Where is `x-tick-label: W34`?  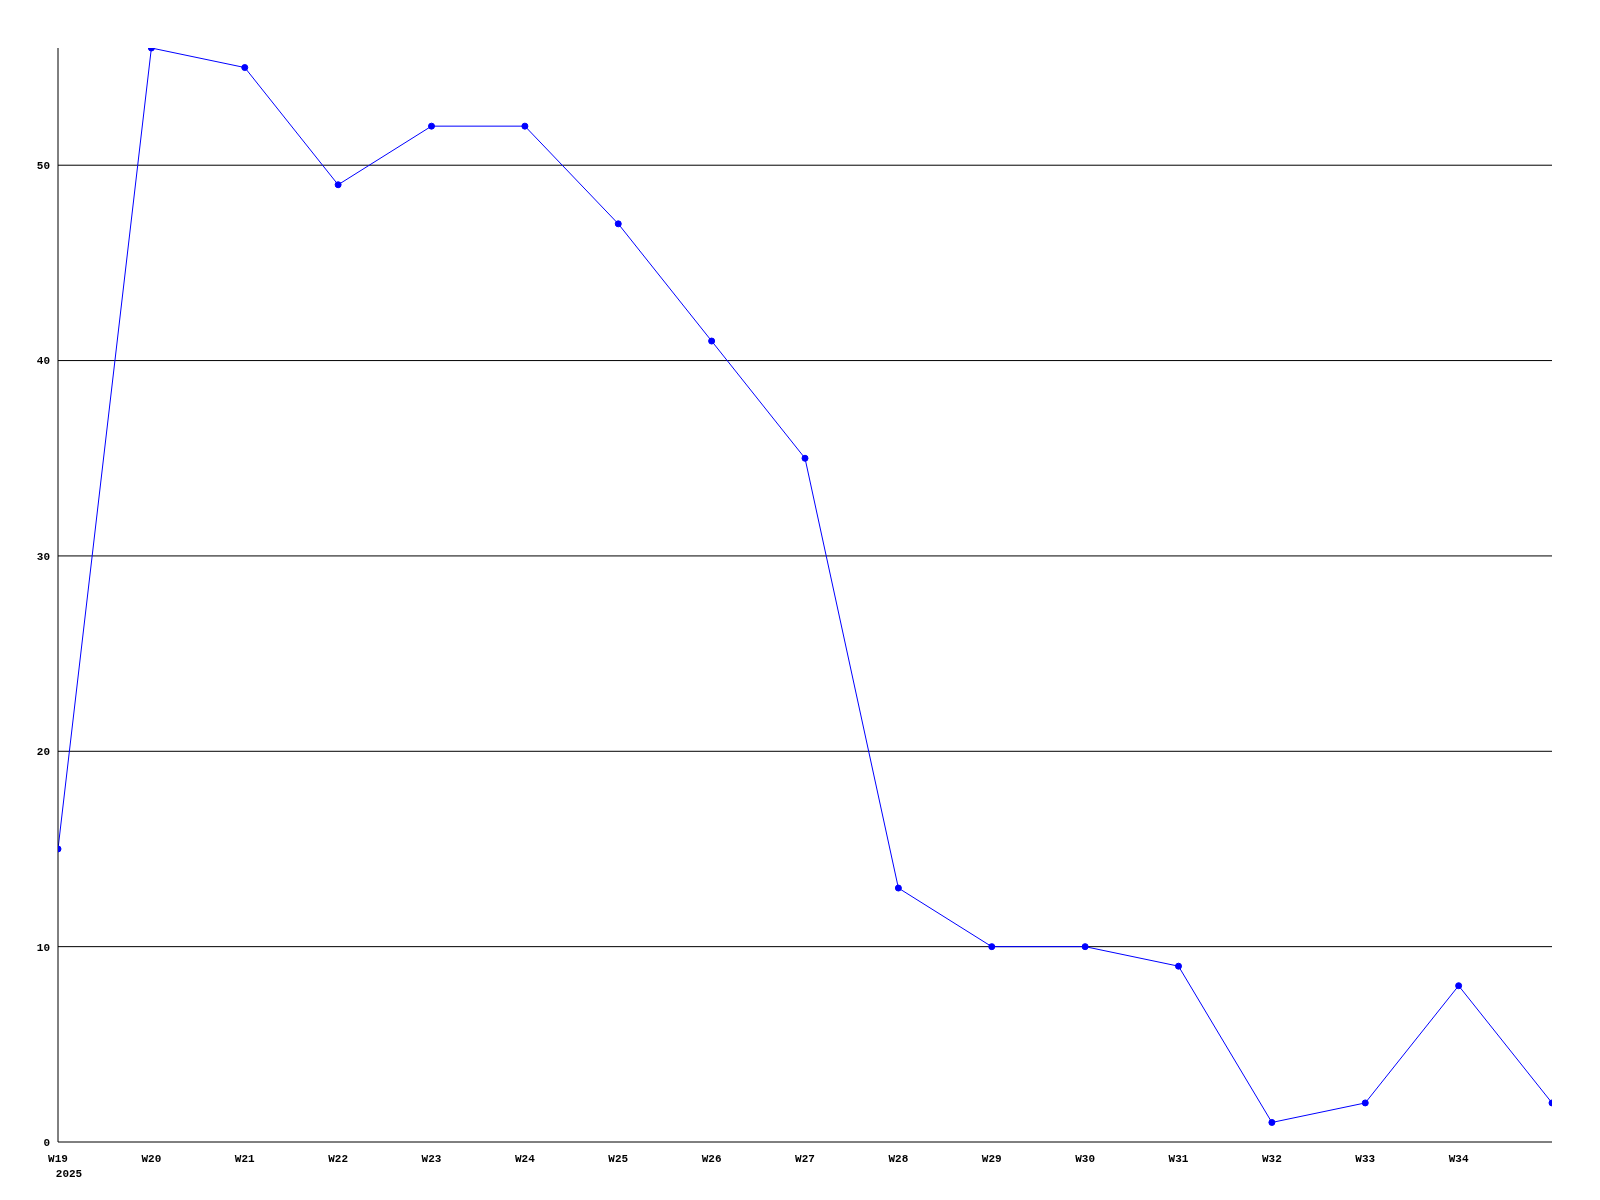
x-tick-label: W34 is located at coordinates (1458, 1159).